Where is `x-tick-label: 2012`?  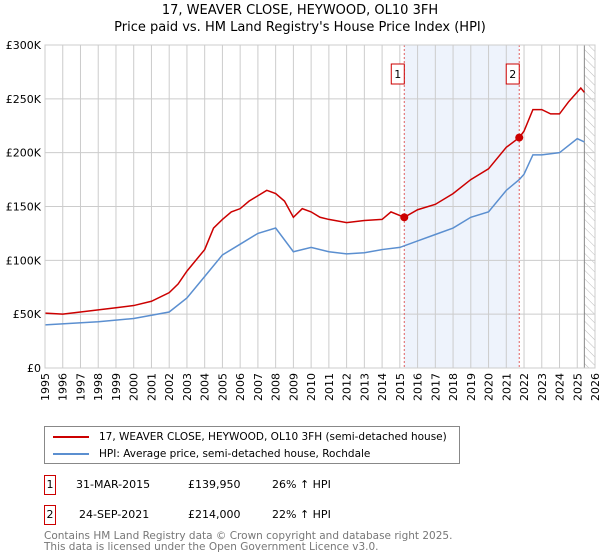
x-tick-label: 2012 is located at coordinates (347, 387).